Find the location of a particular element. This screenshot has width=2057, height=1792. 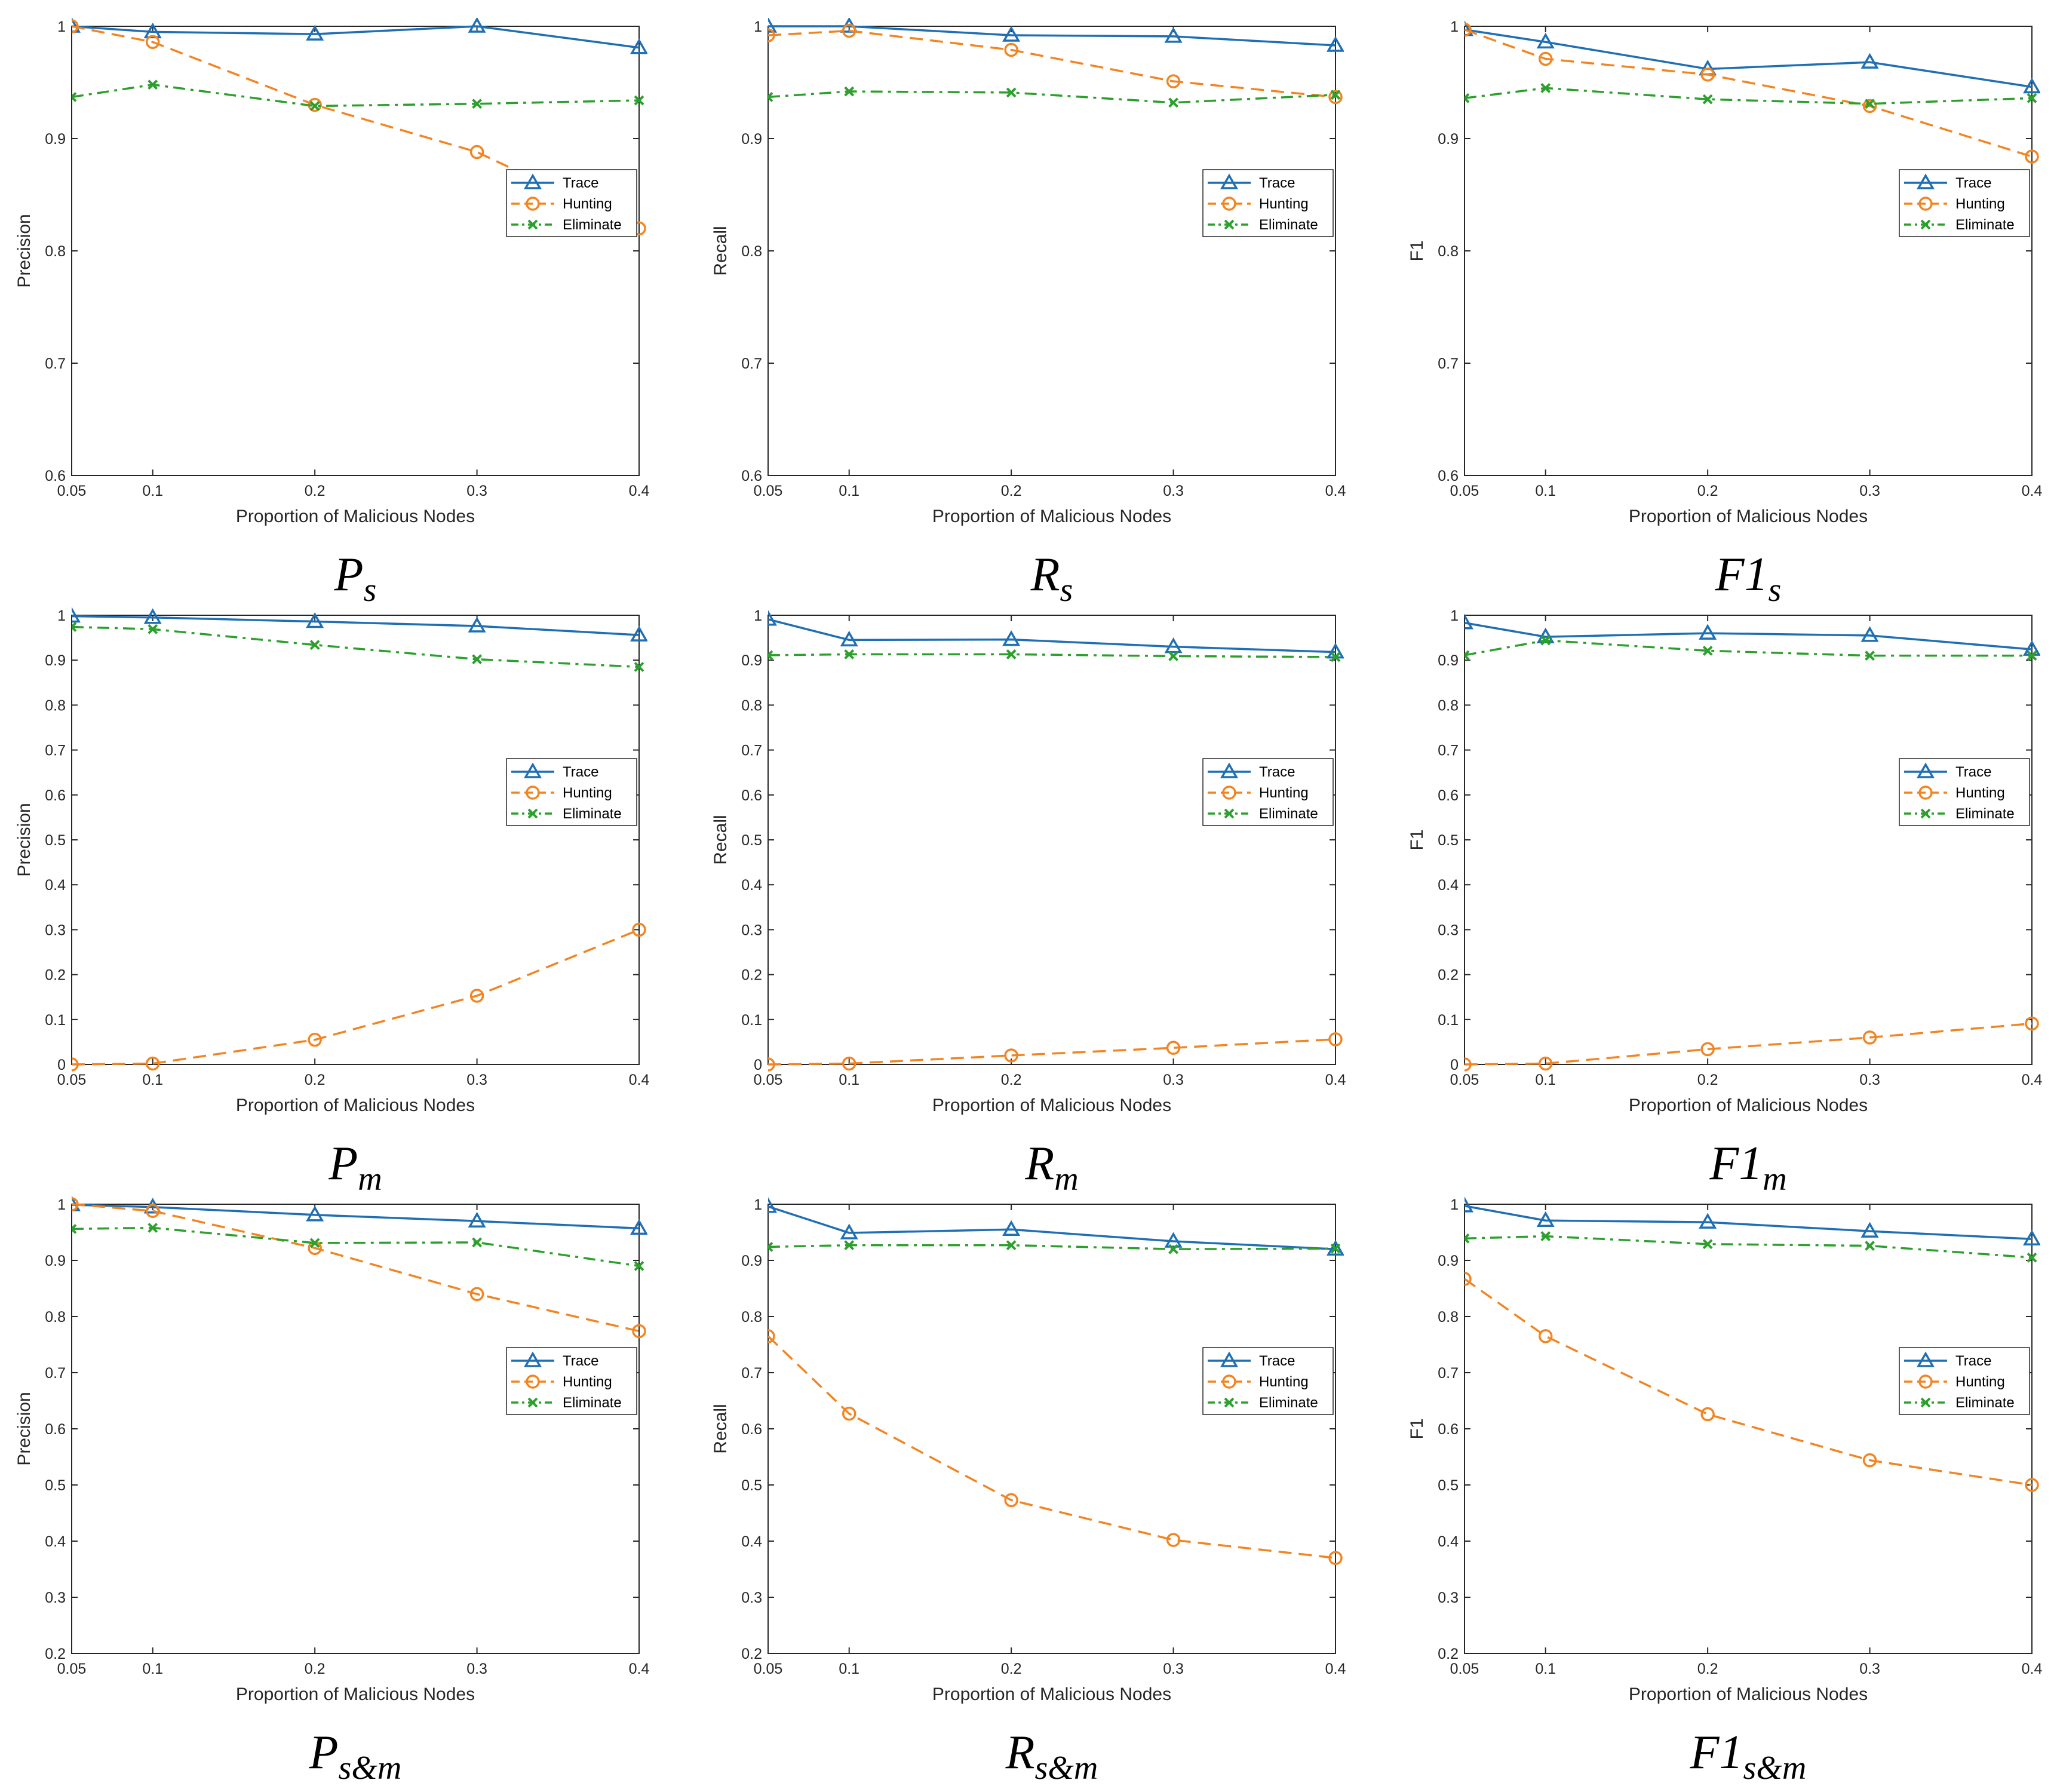

x-tick-label: 0.4 is located at coordinates (639, 491).